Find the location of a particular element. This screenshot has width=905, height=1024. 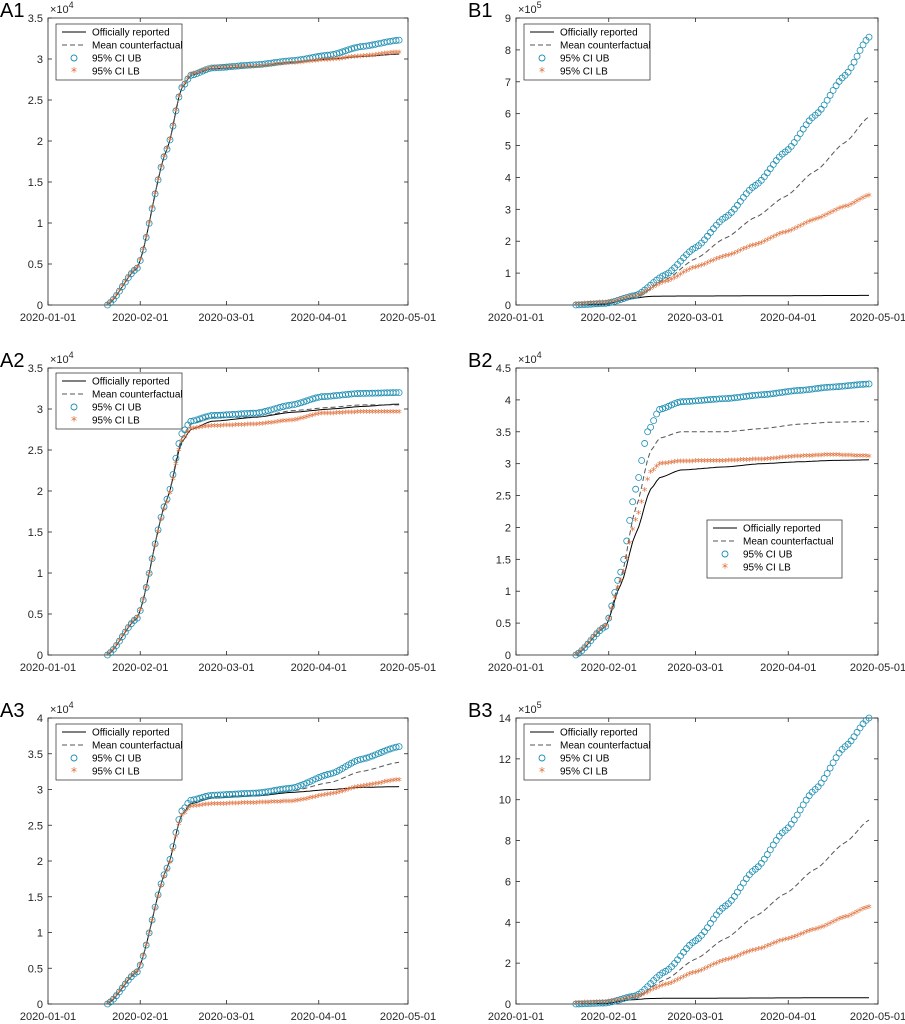

legend-box is located at coordinates (774, 549).